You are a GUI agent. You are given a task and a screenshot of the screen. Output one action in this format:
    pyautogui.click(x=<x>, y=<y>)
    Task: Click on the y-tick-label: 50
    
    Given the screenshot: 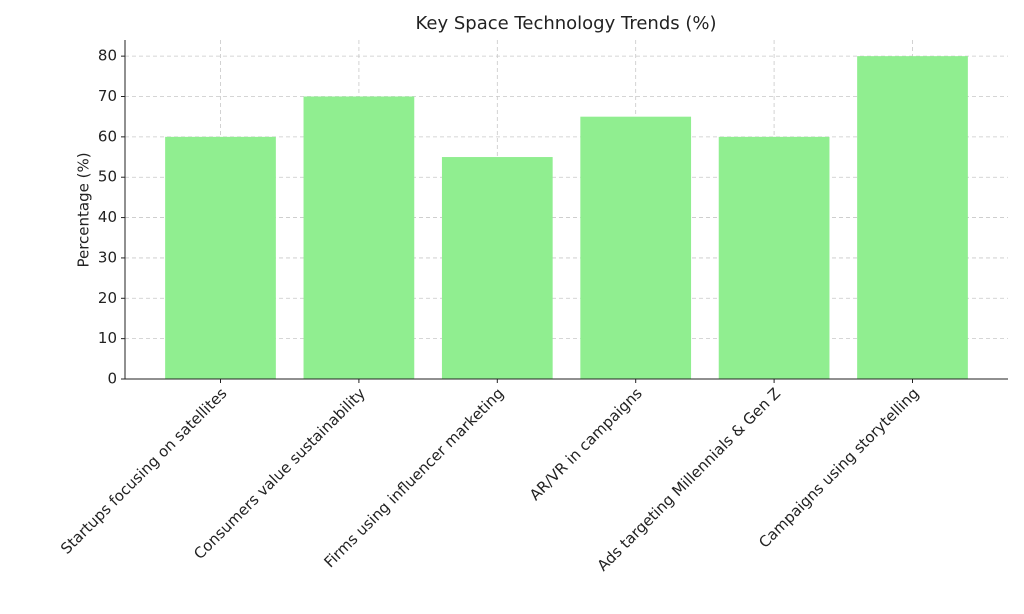 What is the action you would take?
    pyautogui.click(x=107, y=177)
    